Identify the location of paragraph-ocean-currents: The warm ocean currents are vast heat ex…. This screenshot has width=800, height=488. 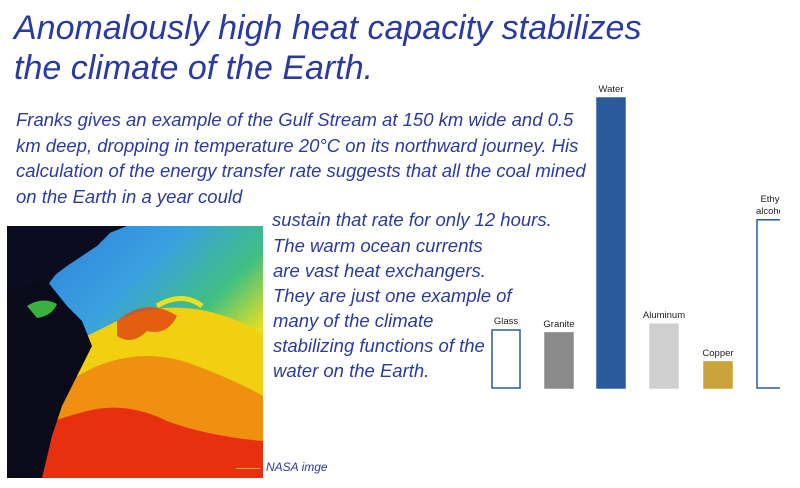
(392, 308).